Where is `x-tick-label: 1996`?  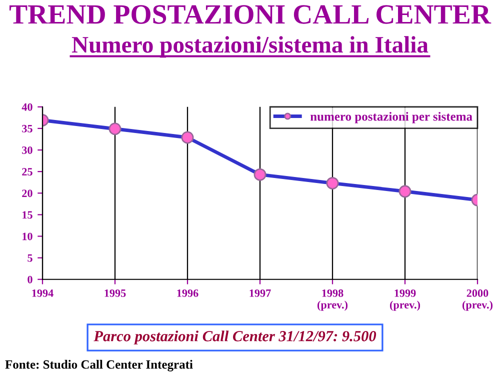 x-tick-label: 1996 is located at coordinates (187, 293).